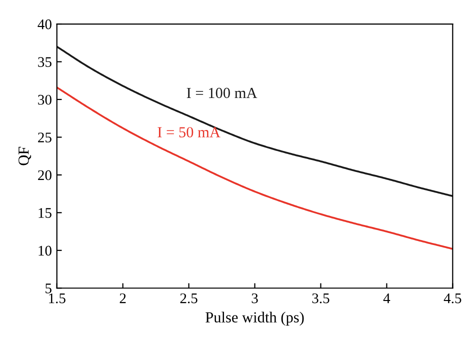  Describe the element at coordinates (321, 298) in the screenshot. I see `x-tick-label: 3.5` at that location.